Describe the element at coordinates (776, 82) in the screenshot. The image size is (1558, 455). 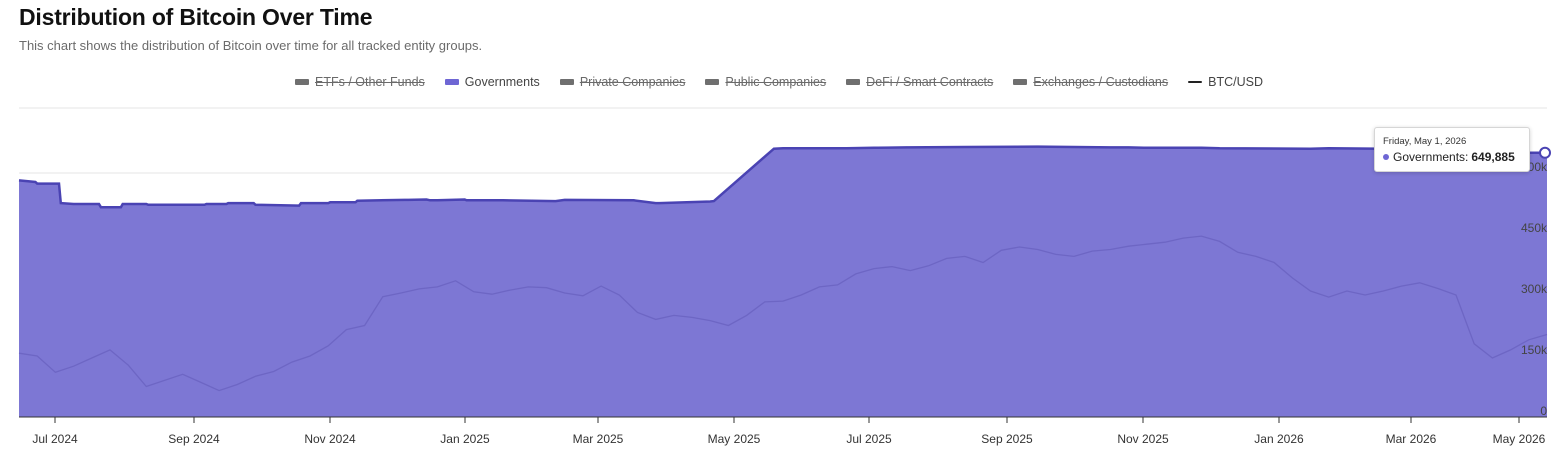
I see `legend-label-public-companies: Public Companies` at that location.